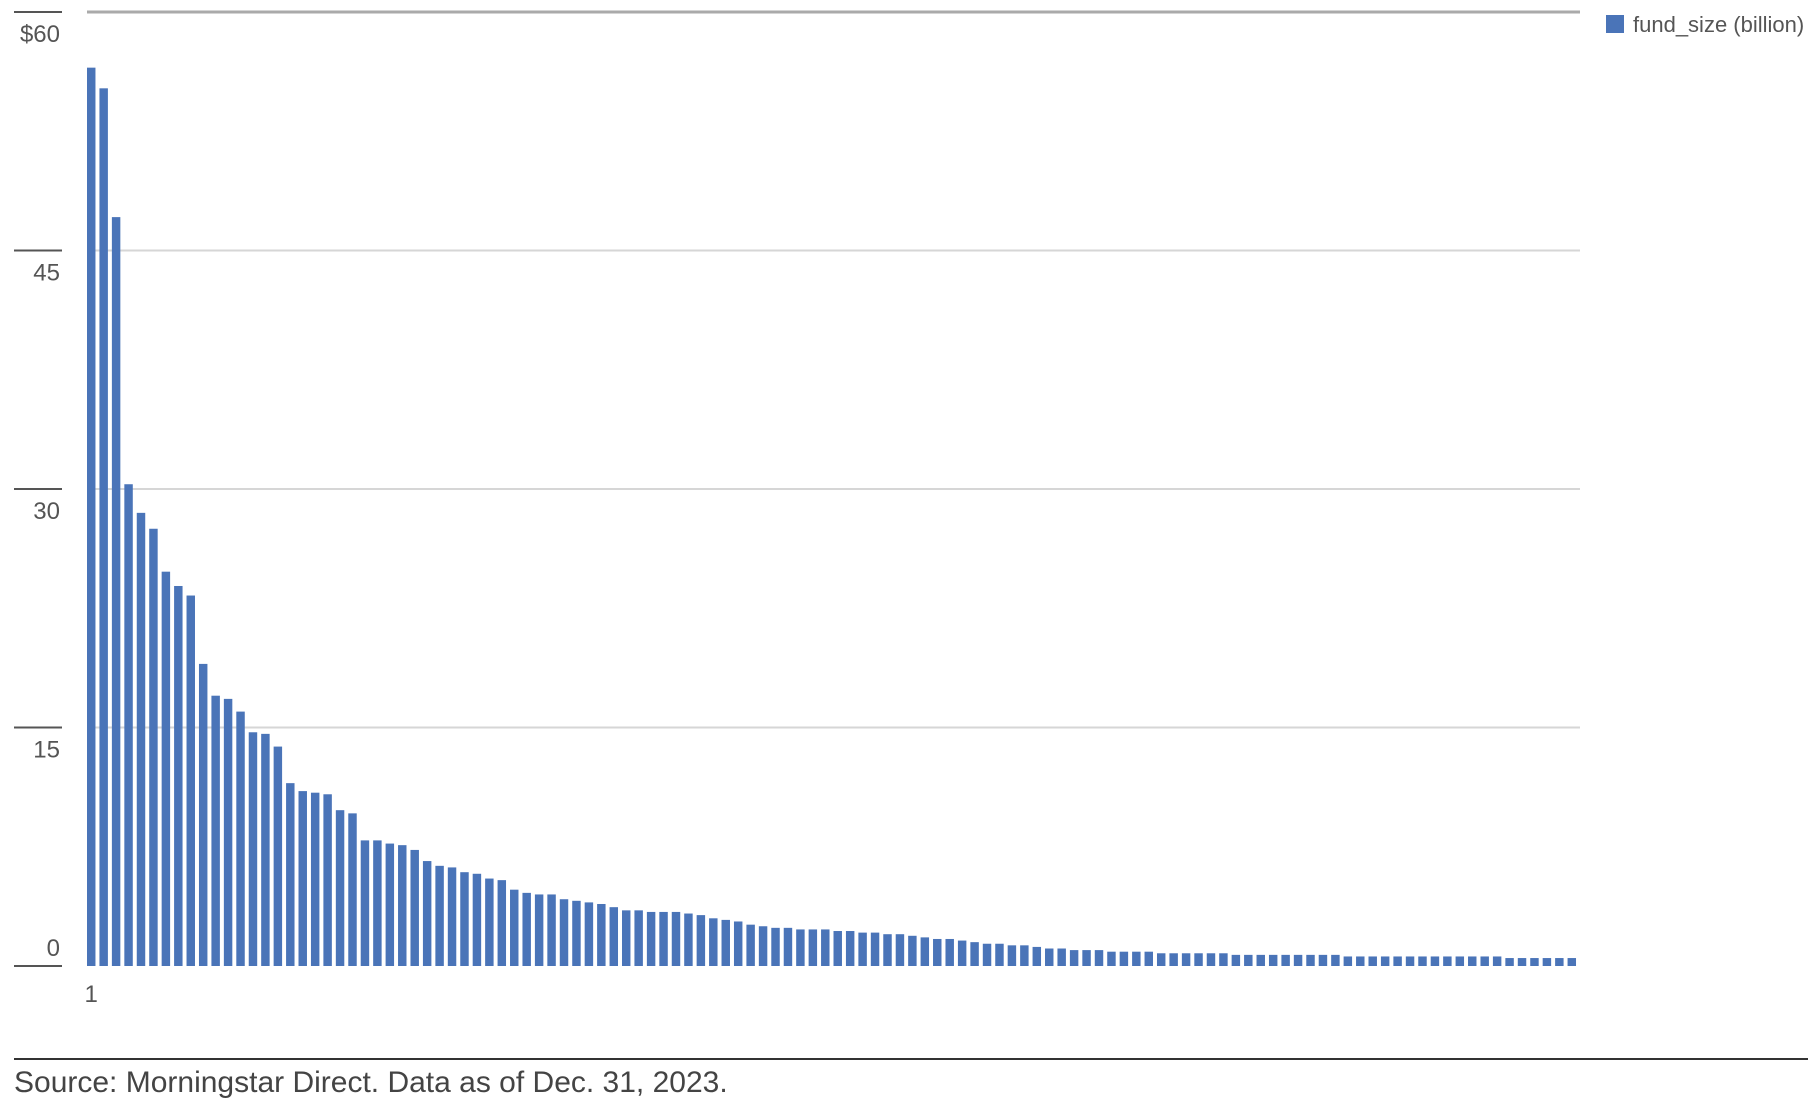 This screenshot has height=1110, width=1820. Describe the element at coordinates (38, 489) in the screenshot. I see `y-axis: $60 45 30 15 0` at that location.